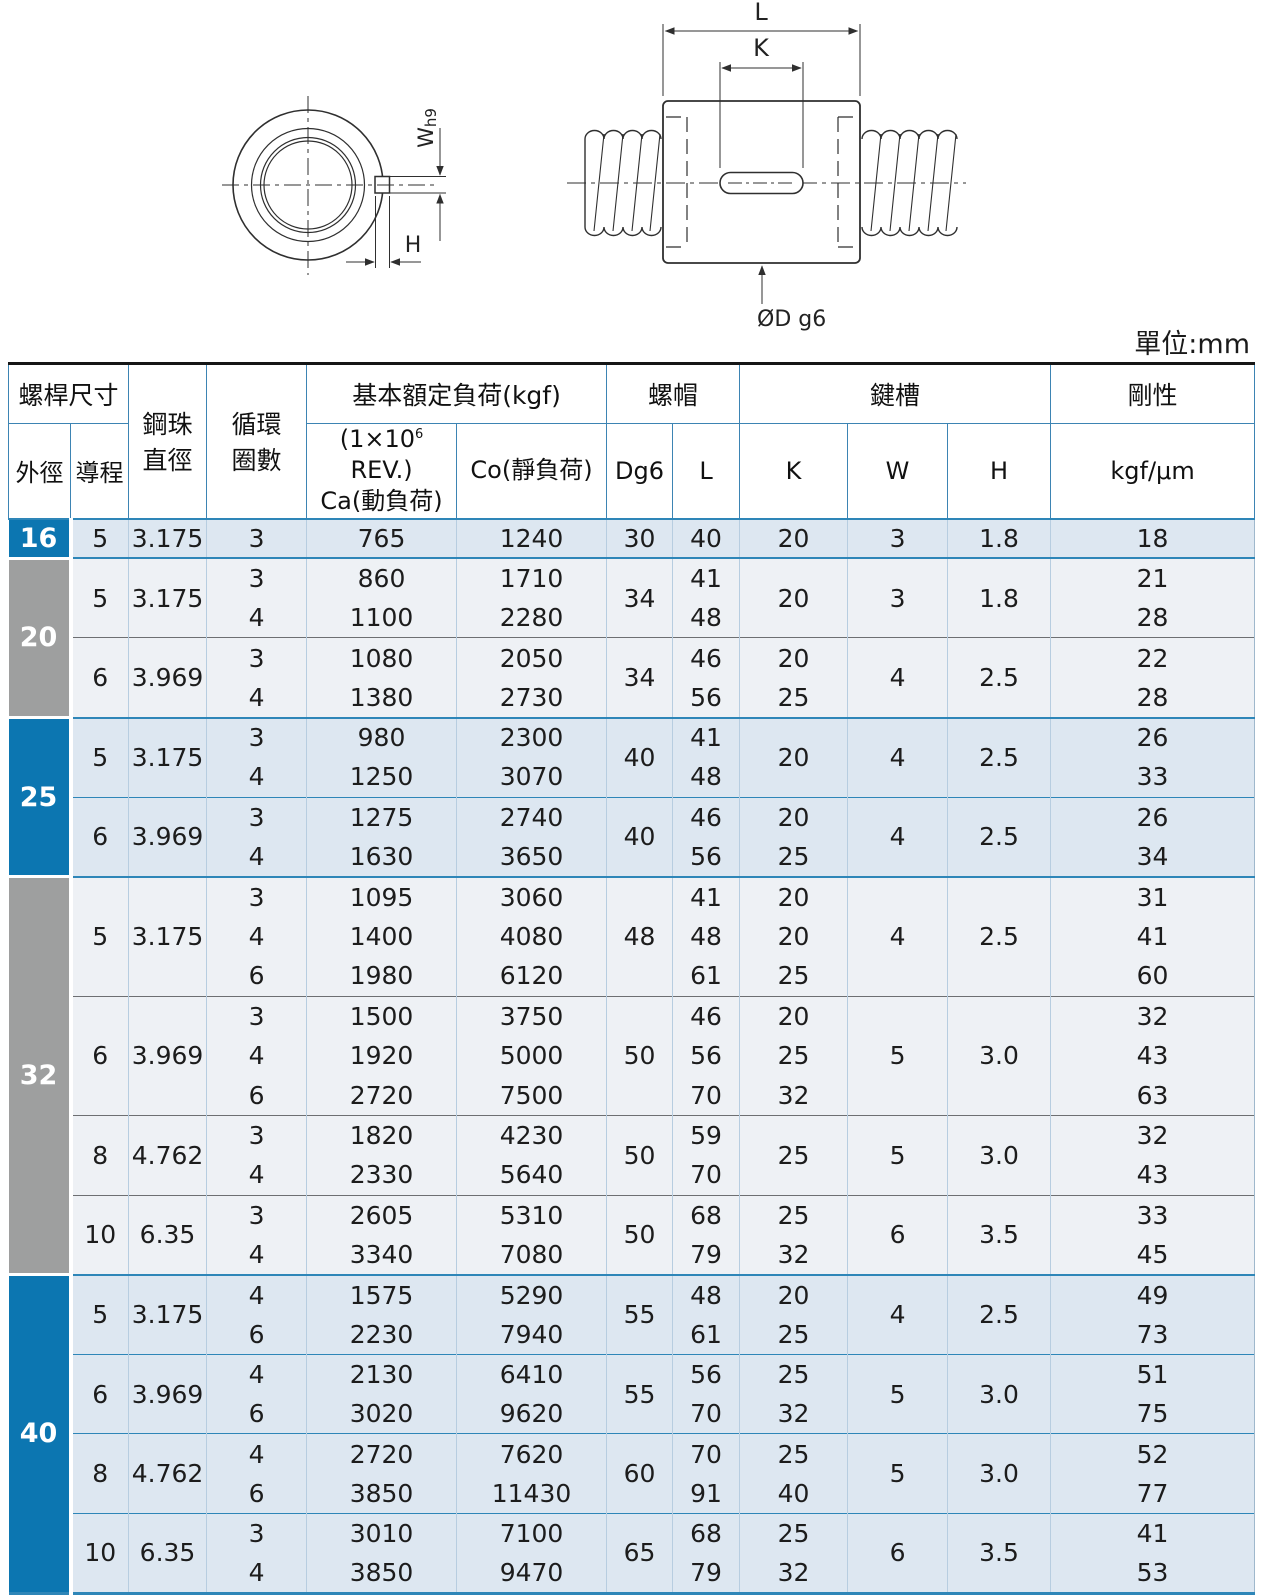 This screenshot has height=1595, width=1266. Describe the element at coordinates (257, 440) in the screenshot. I see `header-circuits: 循環 圈數` at that location.